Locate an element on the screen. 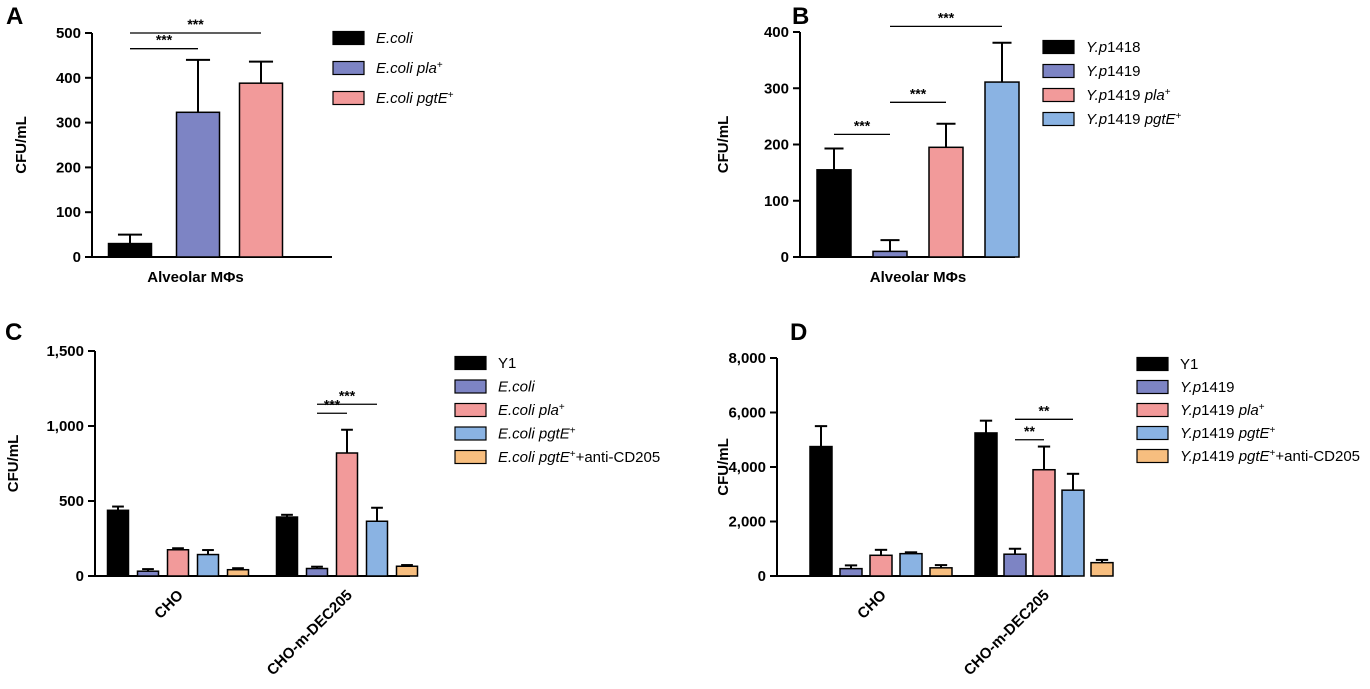 This screenshot has width=1370, height=689. panel-letter: A is located at coordinates (14, 16).